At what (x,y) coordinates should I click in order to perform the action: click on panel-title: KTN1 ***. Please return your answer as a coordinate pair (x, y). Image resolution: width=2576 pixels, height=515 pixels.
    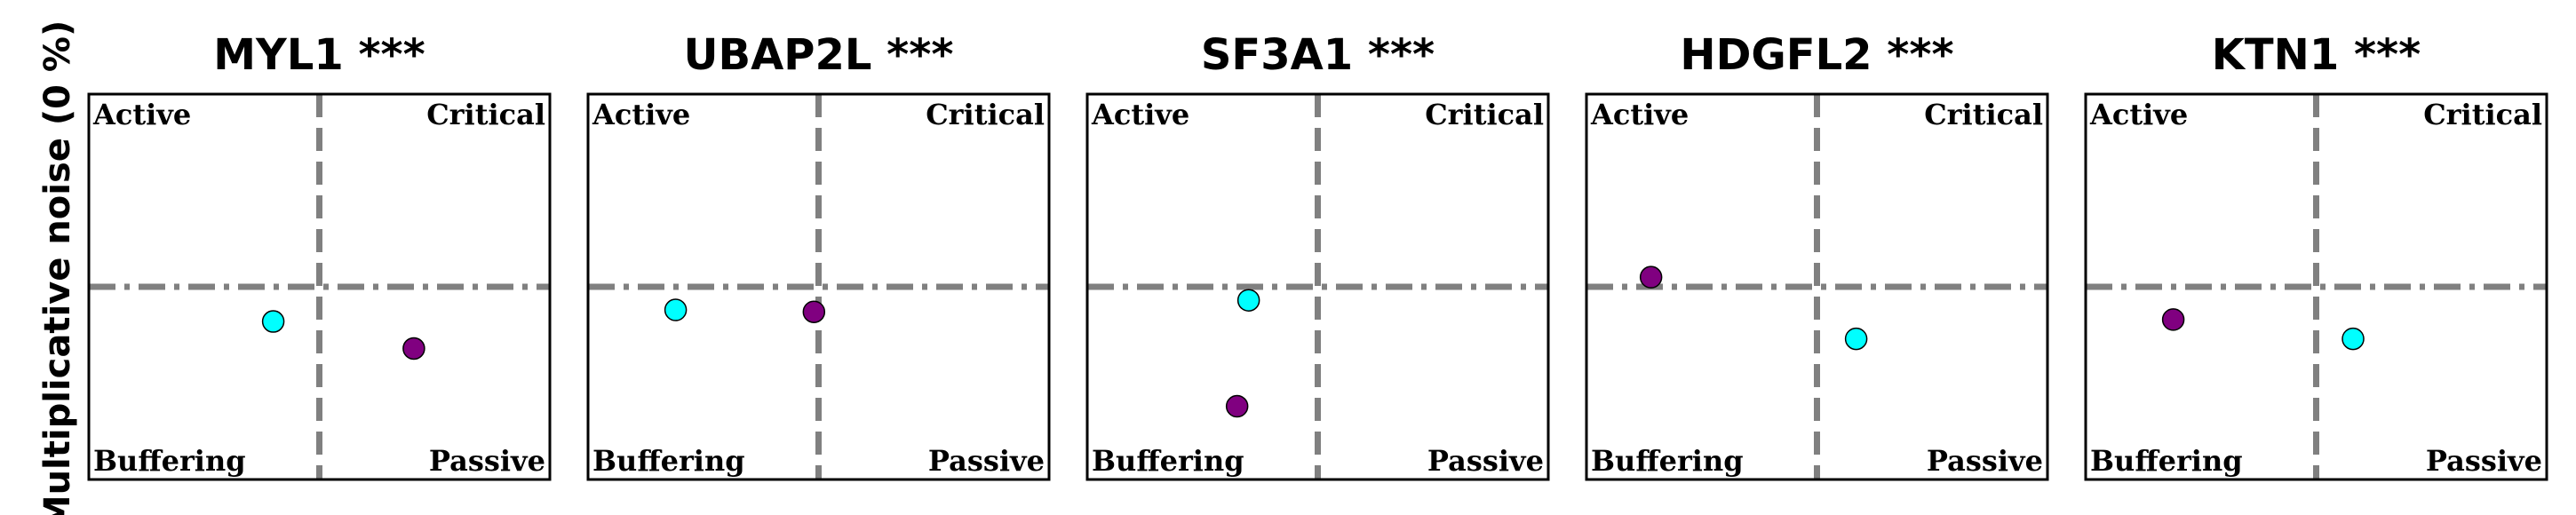
    Looking at the image, I should click on (2316, 55).